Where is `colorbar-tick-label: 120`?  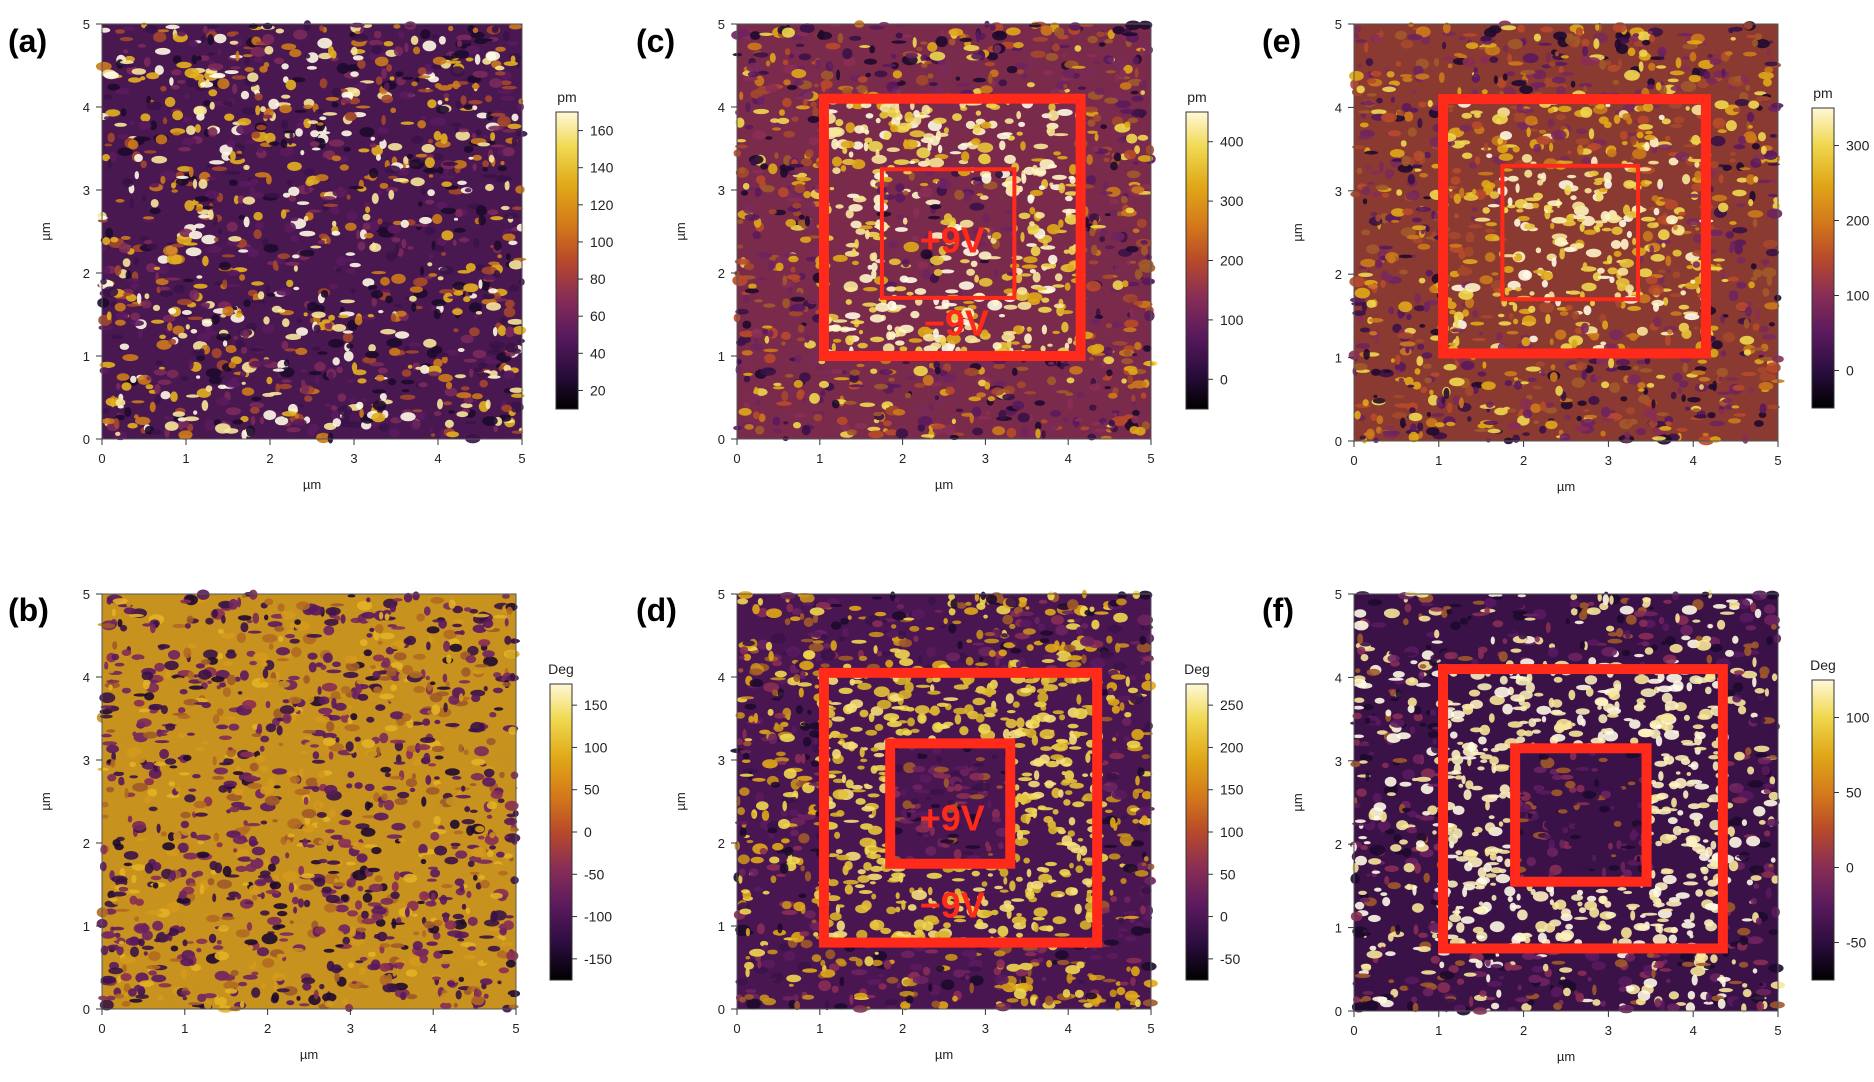
colorbar-tick-label: 120 is located at coordinates (602, 205).